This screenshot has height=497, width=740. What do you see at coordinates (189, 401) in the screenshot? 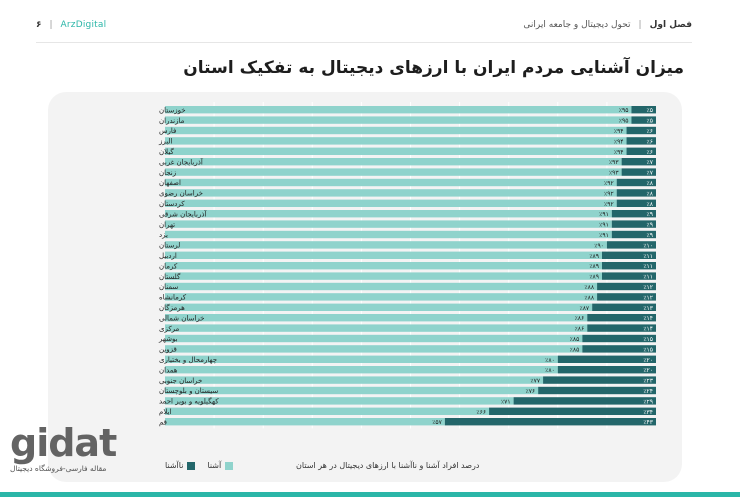
I see `category-label: کهگیلویه و بویر احمد` at bounding box center [189, 401].